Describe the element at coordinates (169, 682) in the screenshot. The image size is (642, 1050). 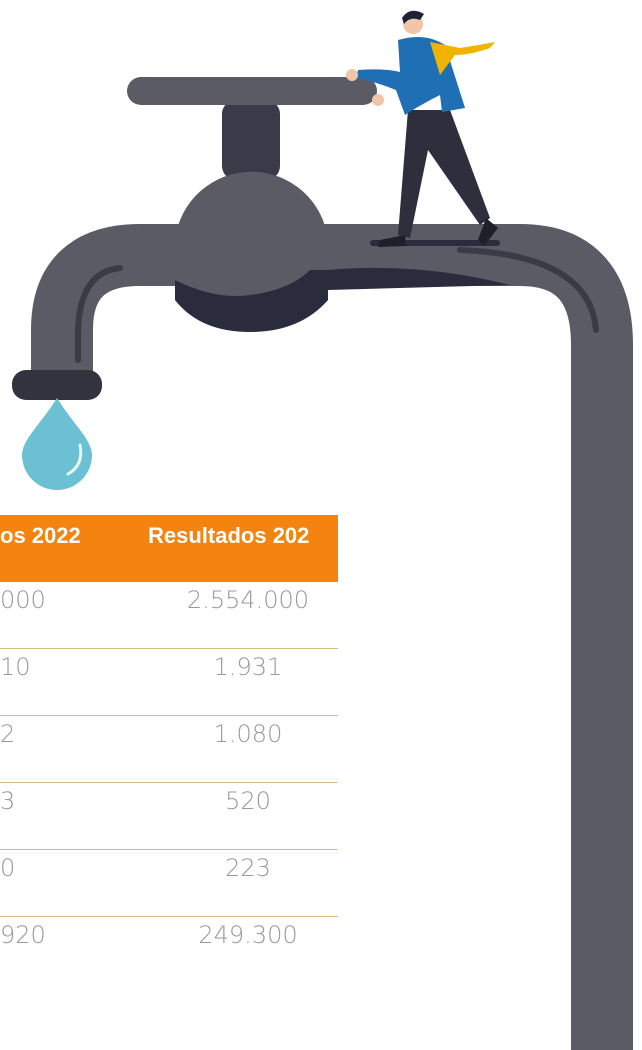
I see `table-row: 10 1.931` at that location.